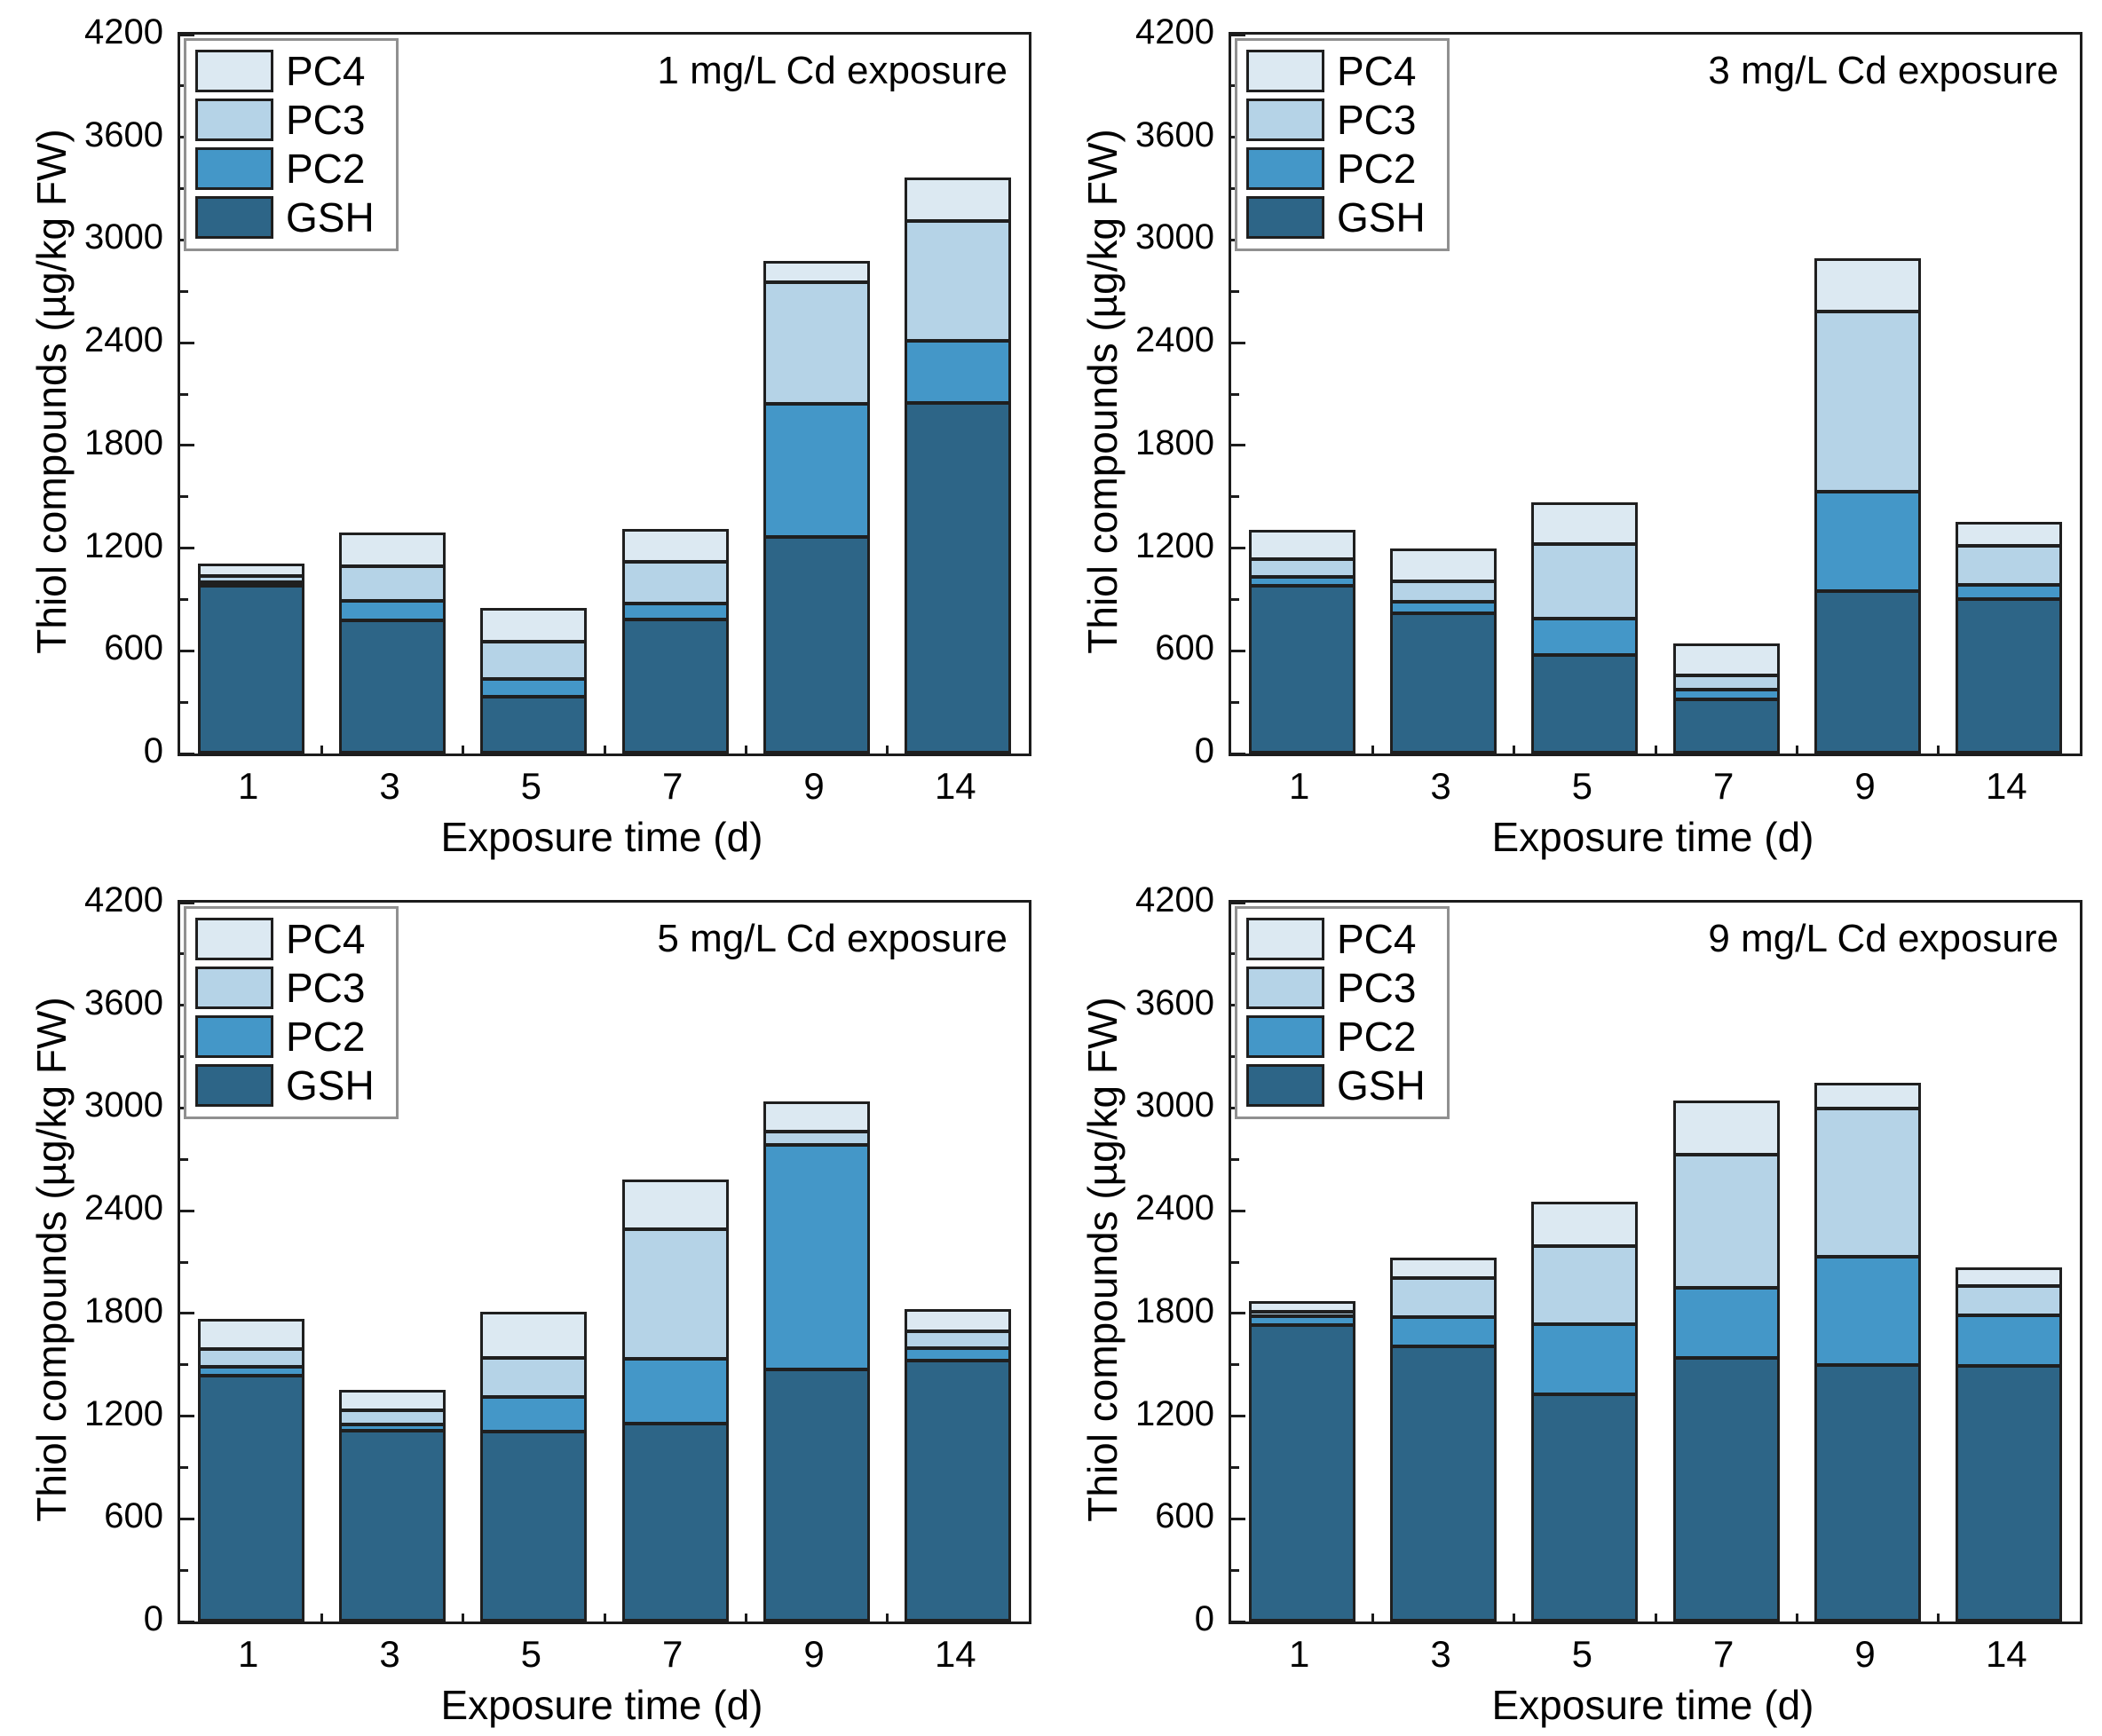 The height and width of the screenshot is (1736, 2102). What do you see at coordinates (1102, 1259) in the screenshot?
I see `y-axis-title: Thiol compounds (µg/kg FW)` at bounding box center [1102, 1259].